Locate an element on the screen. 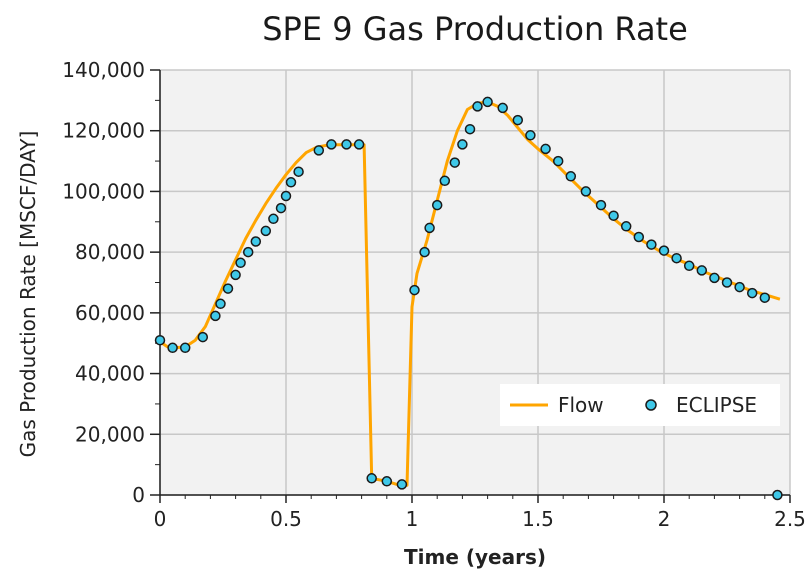 The width and height of the screenshot is (810, 579). y-tick-label: 60,000 is located at coordinates (110, 313).